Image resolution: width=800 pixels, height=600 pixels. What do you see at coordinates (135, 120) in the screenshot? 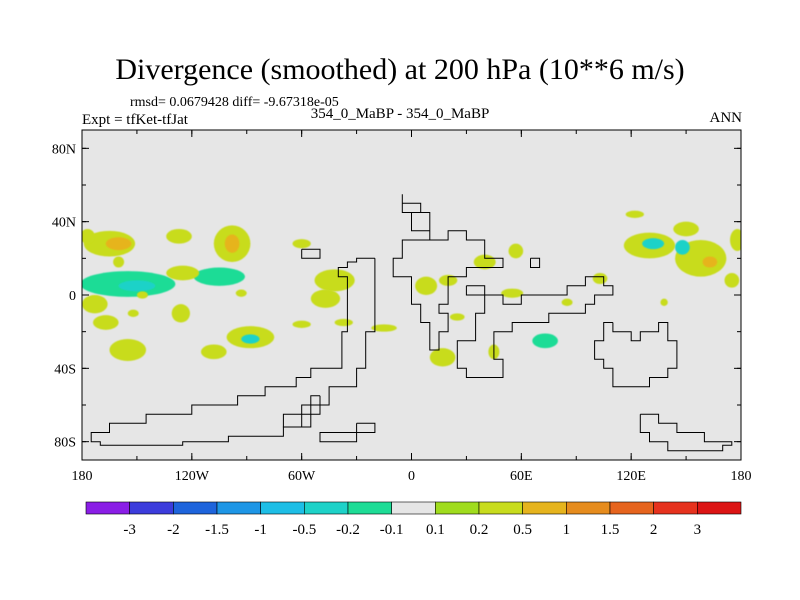
I see `experiment-label: Expt = tfKet-tfJat` at bounding box center [135, 120].